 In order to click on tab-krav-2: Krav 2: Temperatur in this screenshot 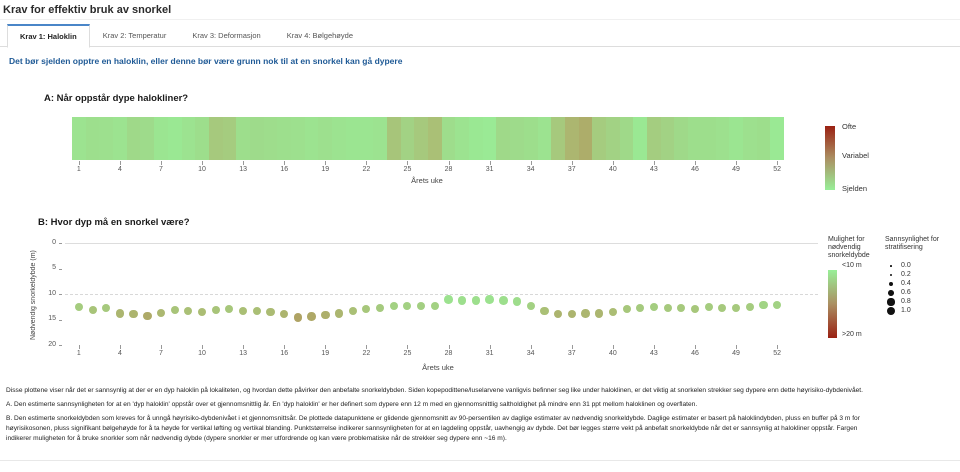, I will do `click(134, 35)`.